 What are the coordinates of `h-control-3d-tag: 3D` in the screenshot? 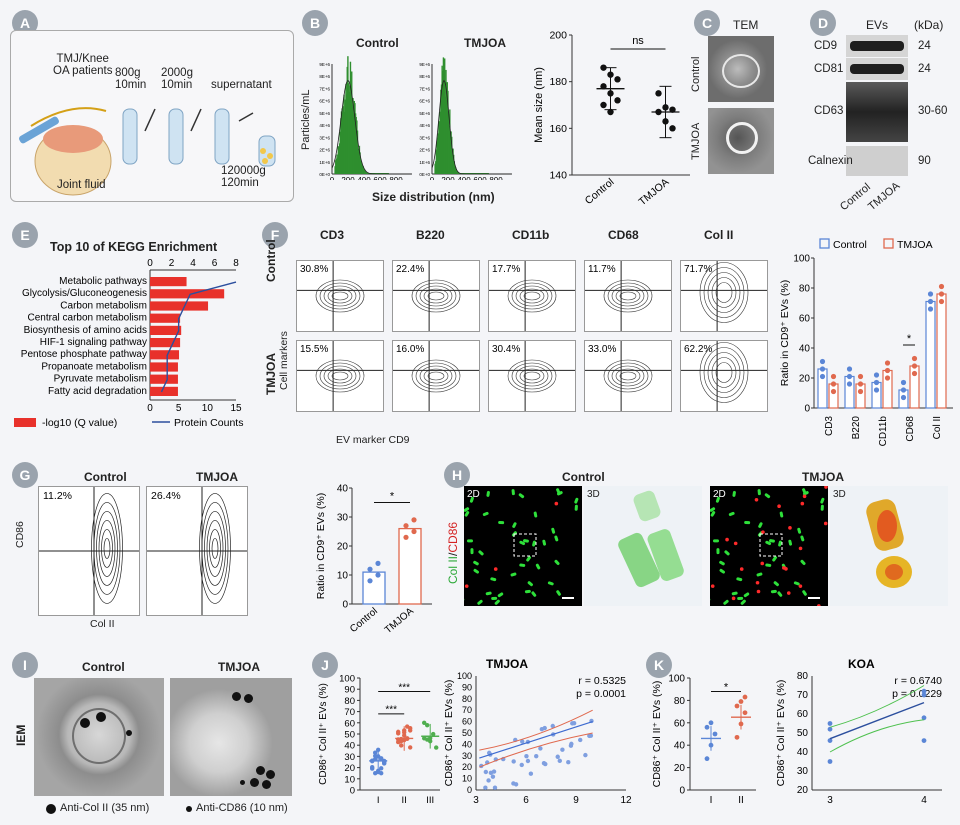 It's located at (593, 494).